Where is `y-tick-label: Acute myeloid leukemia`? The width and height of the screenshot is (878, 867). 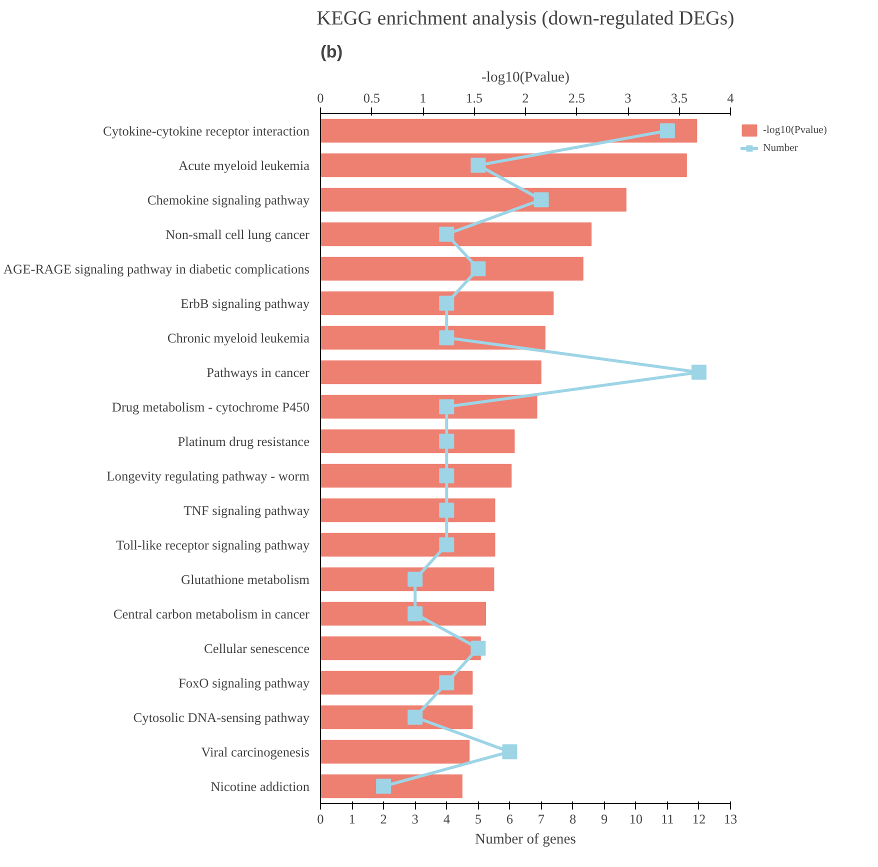 y-tick-label: Acute myeloid leukemia is located at coordinates (244, 165).